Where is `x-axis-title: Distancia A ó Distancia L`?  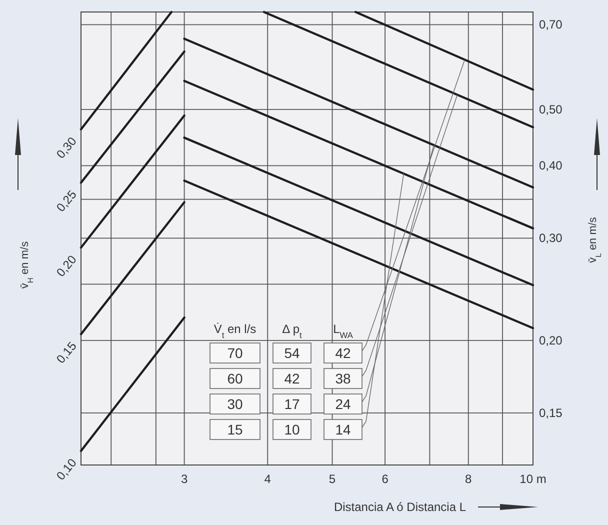
x-axis-title: Distancia A ó Distancia L is located at coordinates (400, 507).